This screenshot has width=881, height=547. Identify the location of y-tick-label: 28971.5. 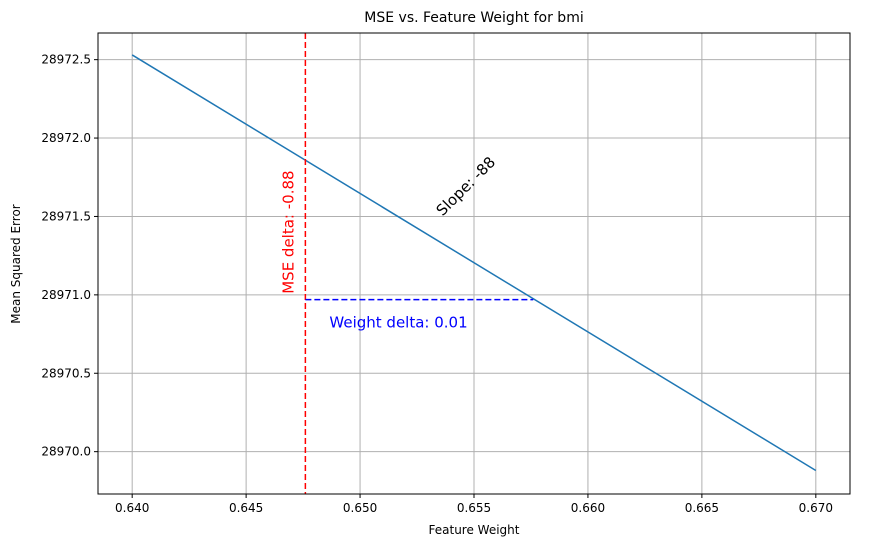
(66, 216).